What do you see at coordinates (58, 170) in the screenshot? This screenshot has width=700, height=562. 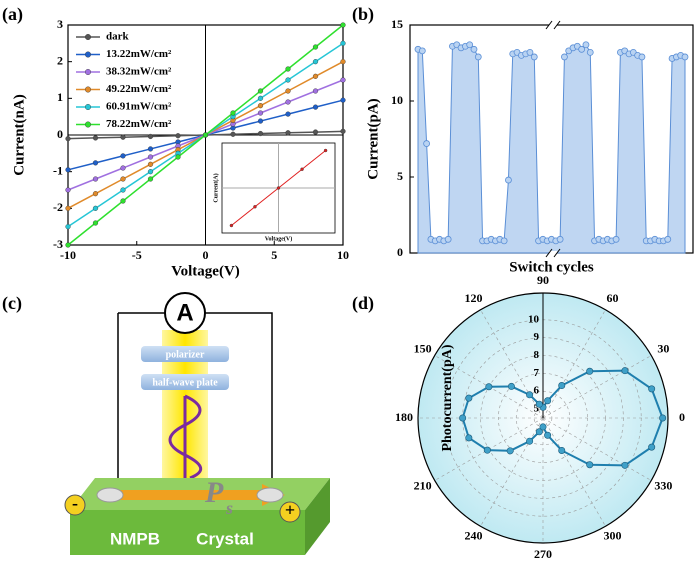 I see `y-tick-label: -1` at bounding box center [58, 170].